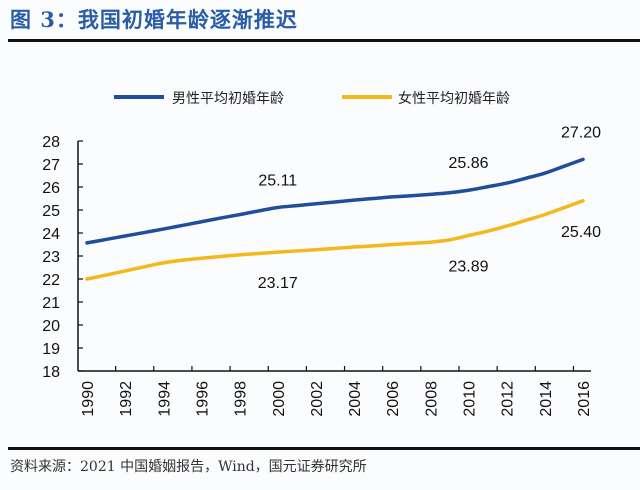  What do you see at coordinates (324, 448) in the screenshot?
I see `bottom-rule` at bounding box center [324, 448].